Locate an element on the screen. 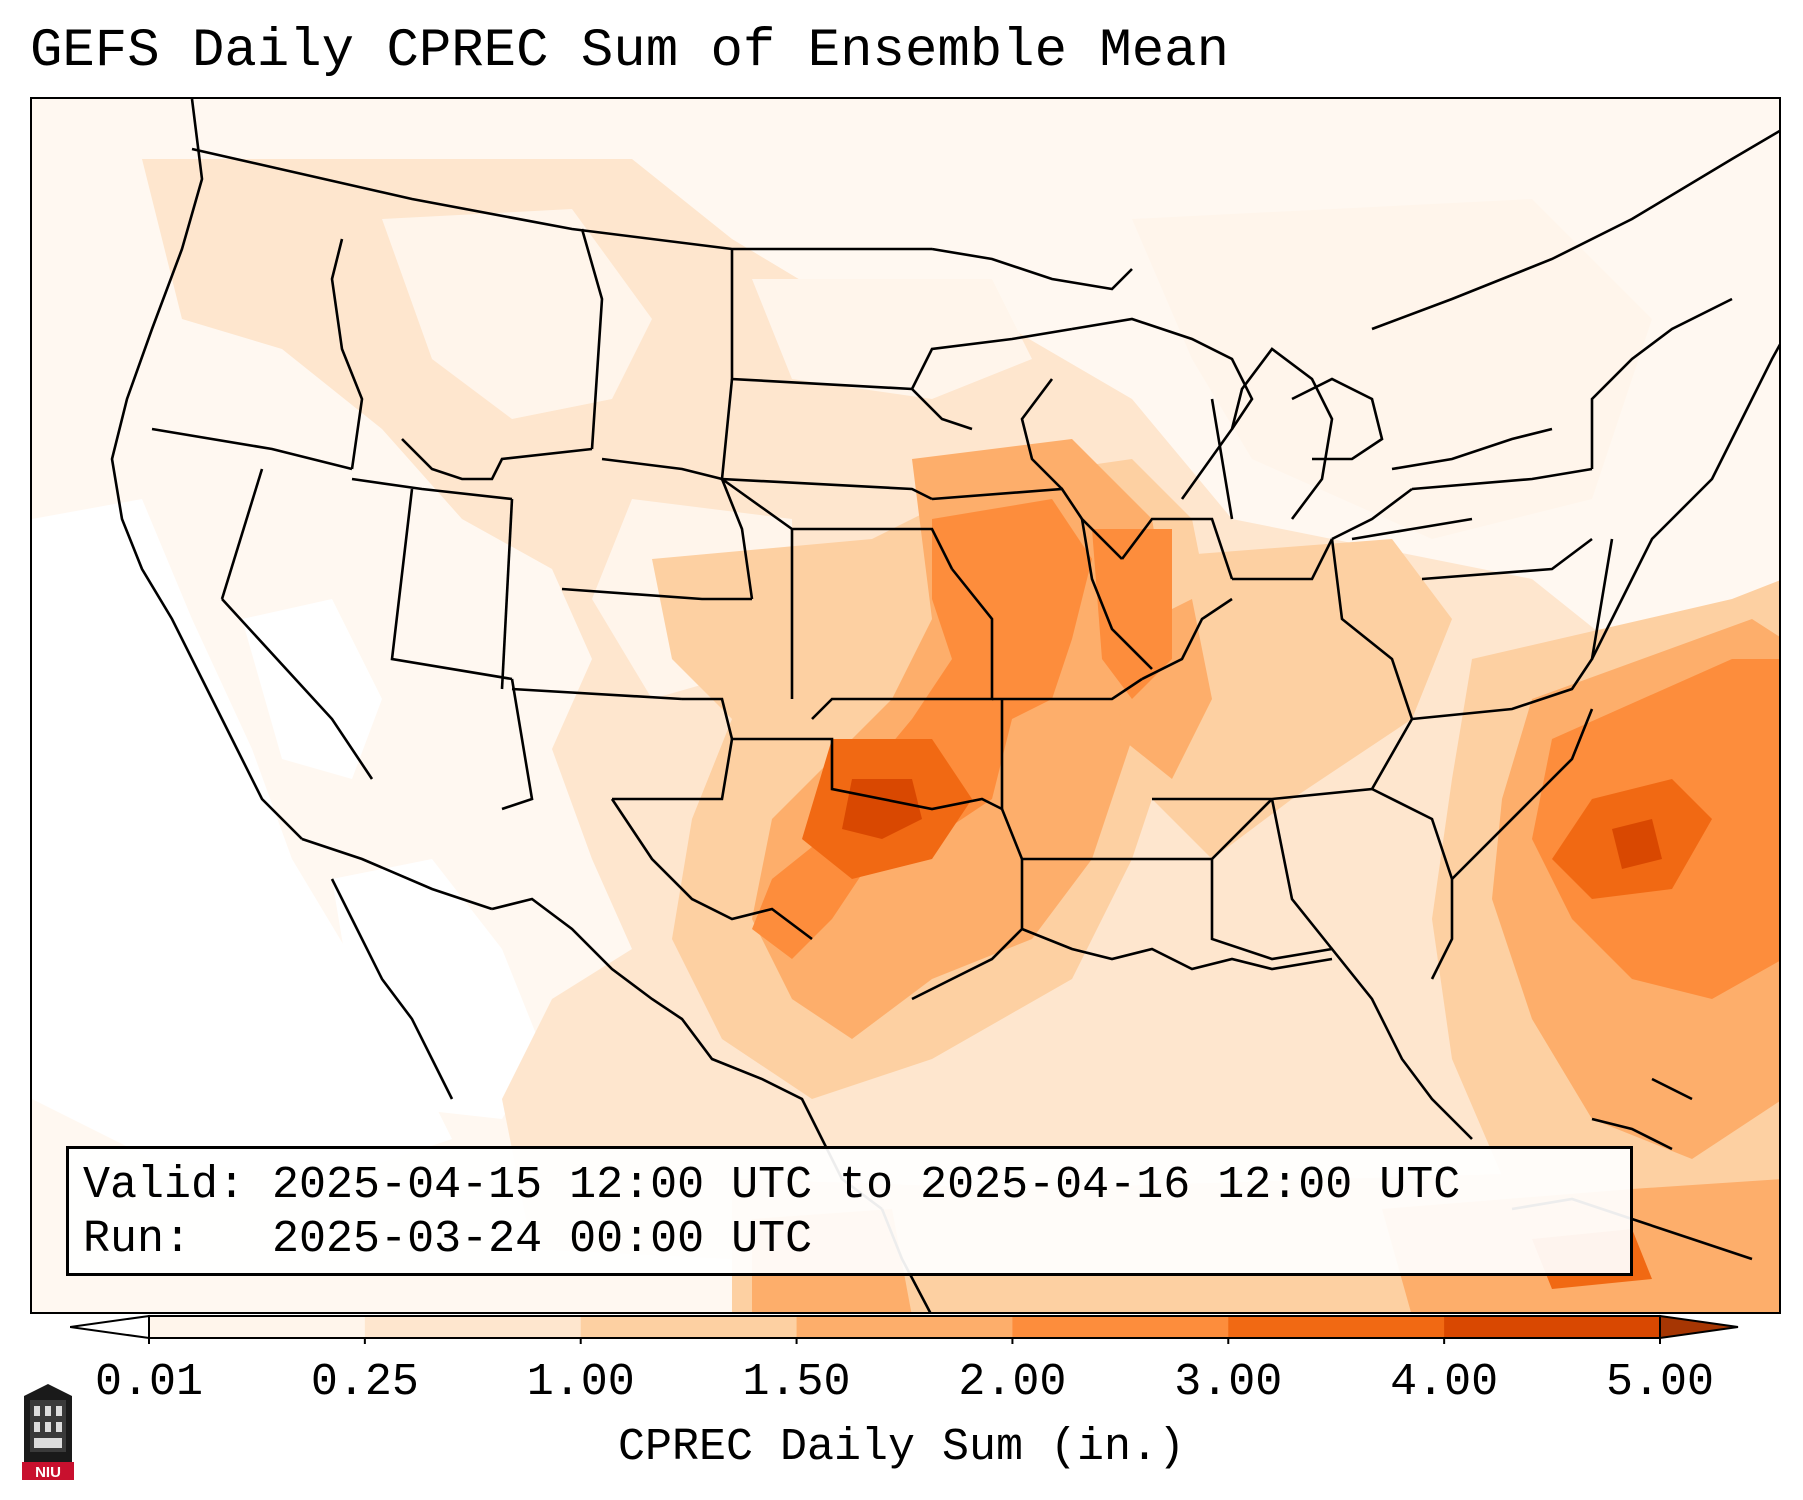 Image resolution: width=1803 pixels, height=1500 pixels. colorbar-tick-label: 0.25 is located at coordinates (364, 1382).